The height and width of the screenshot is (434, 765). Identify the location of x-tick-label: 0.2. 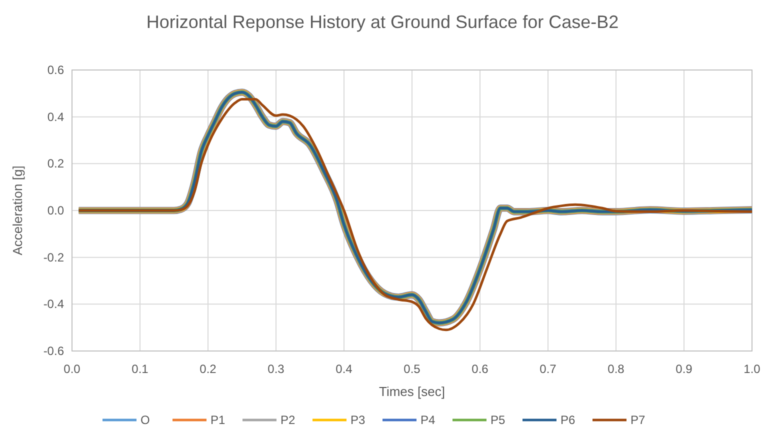
(208, 369).